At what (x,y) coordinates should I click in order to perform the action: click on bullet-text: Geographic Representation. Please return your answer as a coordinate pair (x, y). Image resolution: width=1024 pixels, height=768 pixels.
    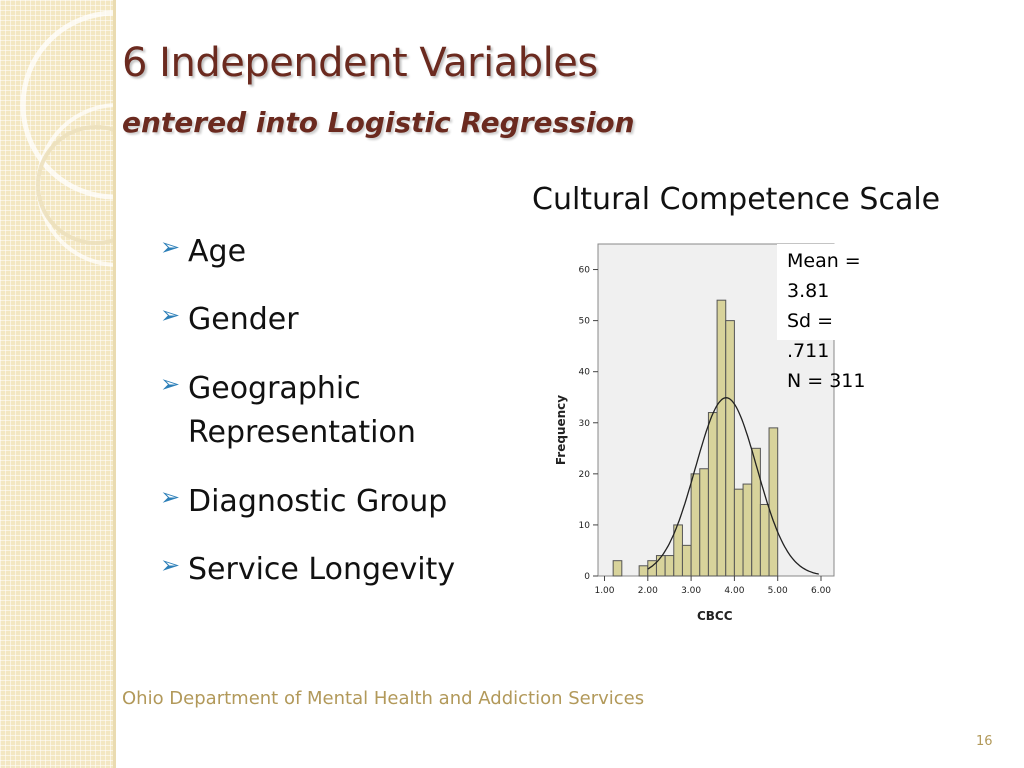
    Looking at the image, I should click on (302, 410).